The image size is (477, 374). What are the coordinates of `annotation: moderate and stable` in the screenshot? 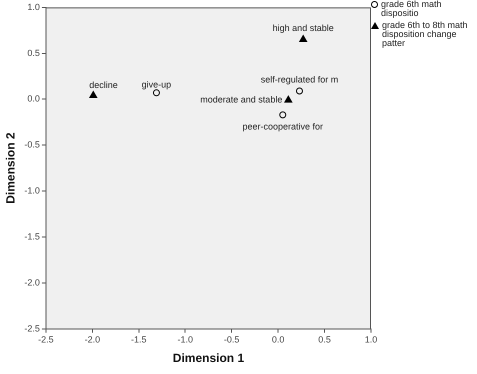 It's located at (241, 99).